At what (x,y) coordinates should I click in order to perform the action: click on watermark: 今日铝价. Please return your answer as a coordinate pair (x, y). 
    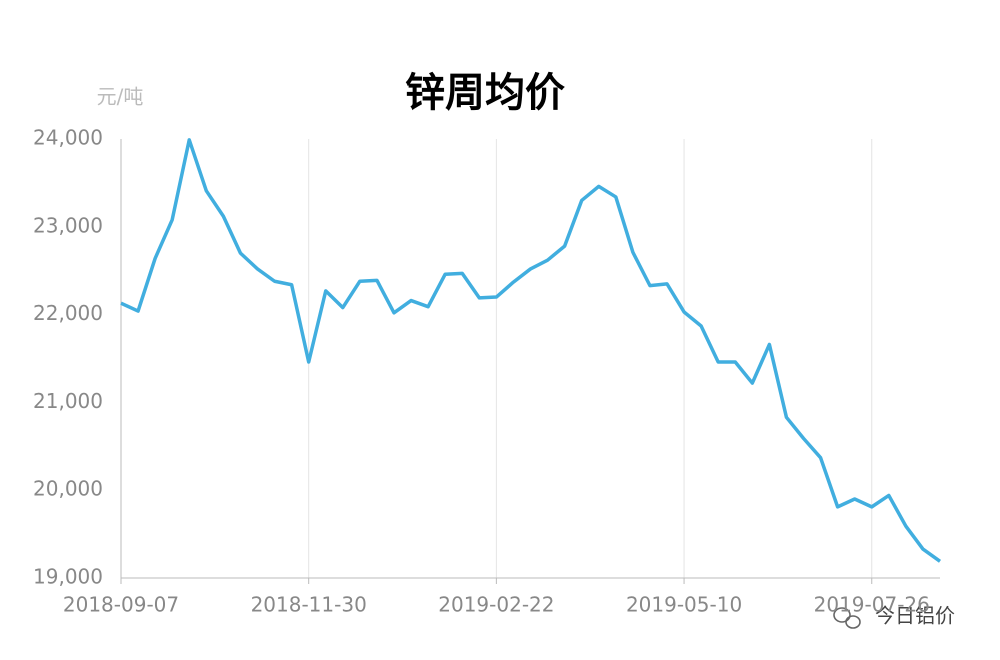
    Looking at the image, I should click on (915, 616).